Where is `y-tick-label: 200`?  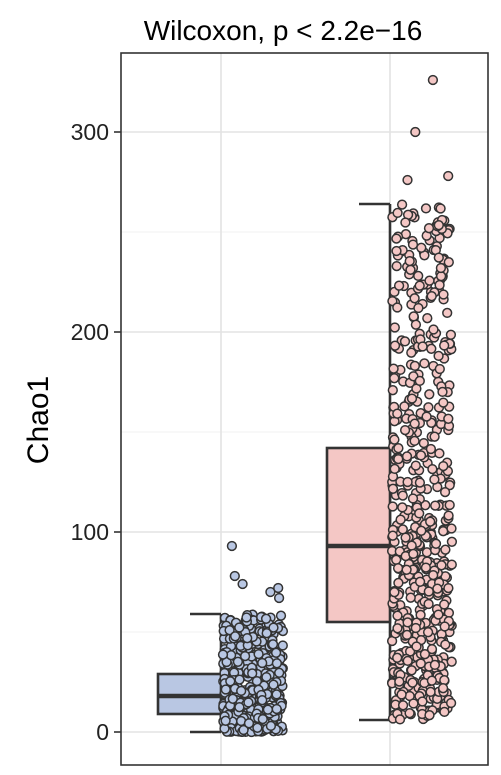 y-tick-label: 200 is located at coordinates (90, 332).